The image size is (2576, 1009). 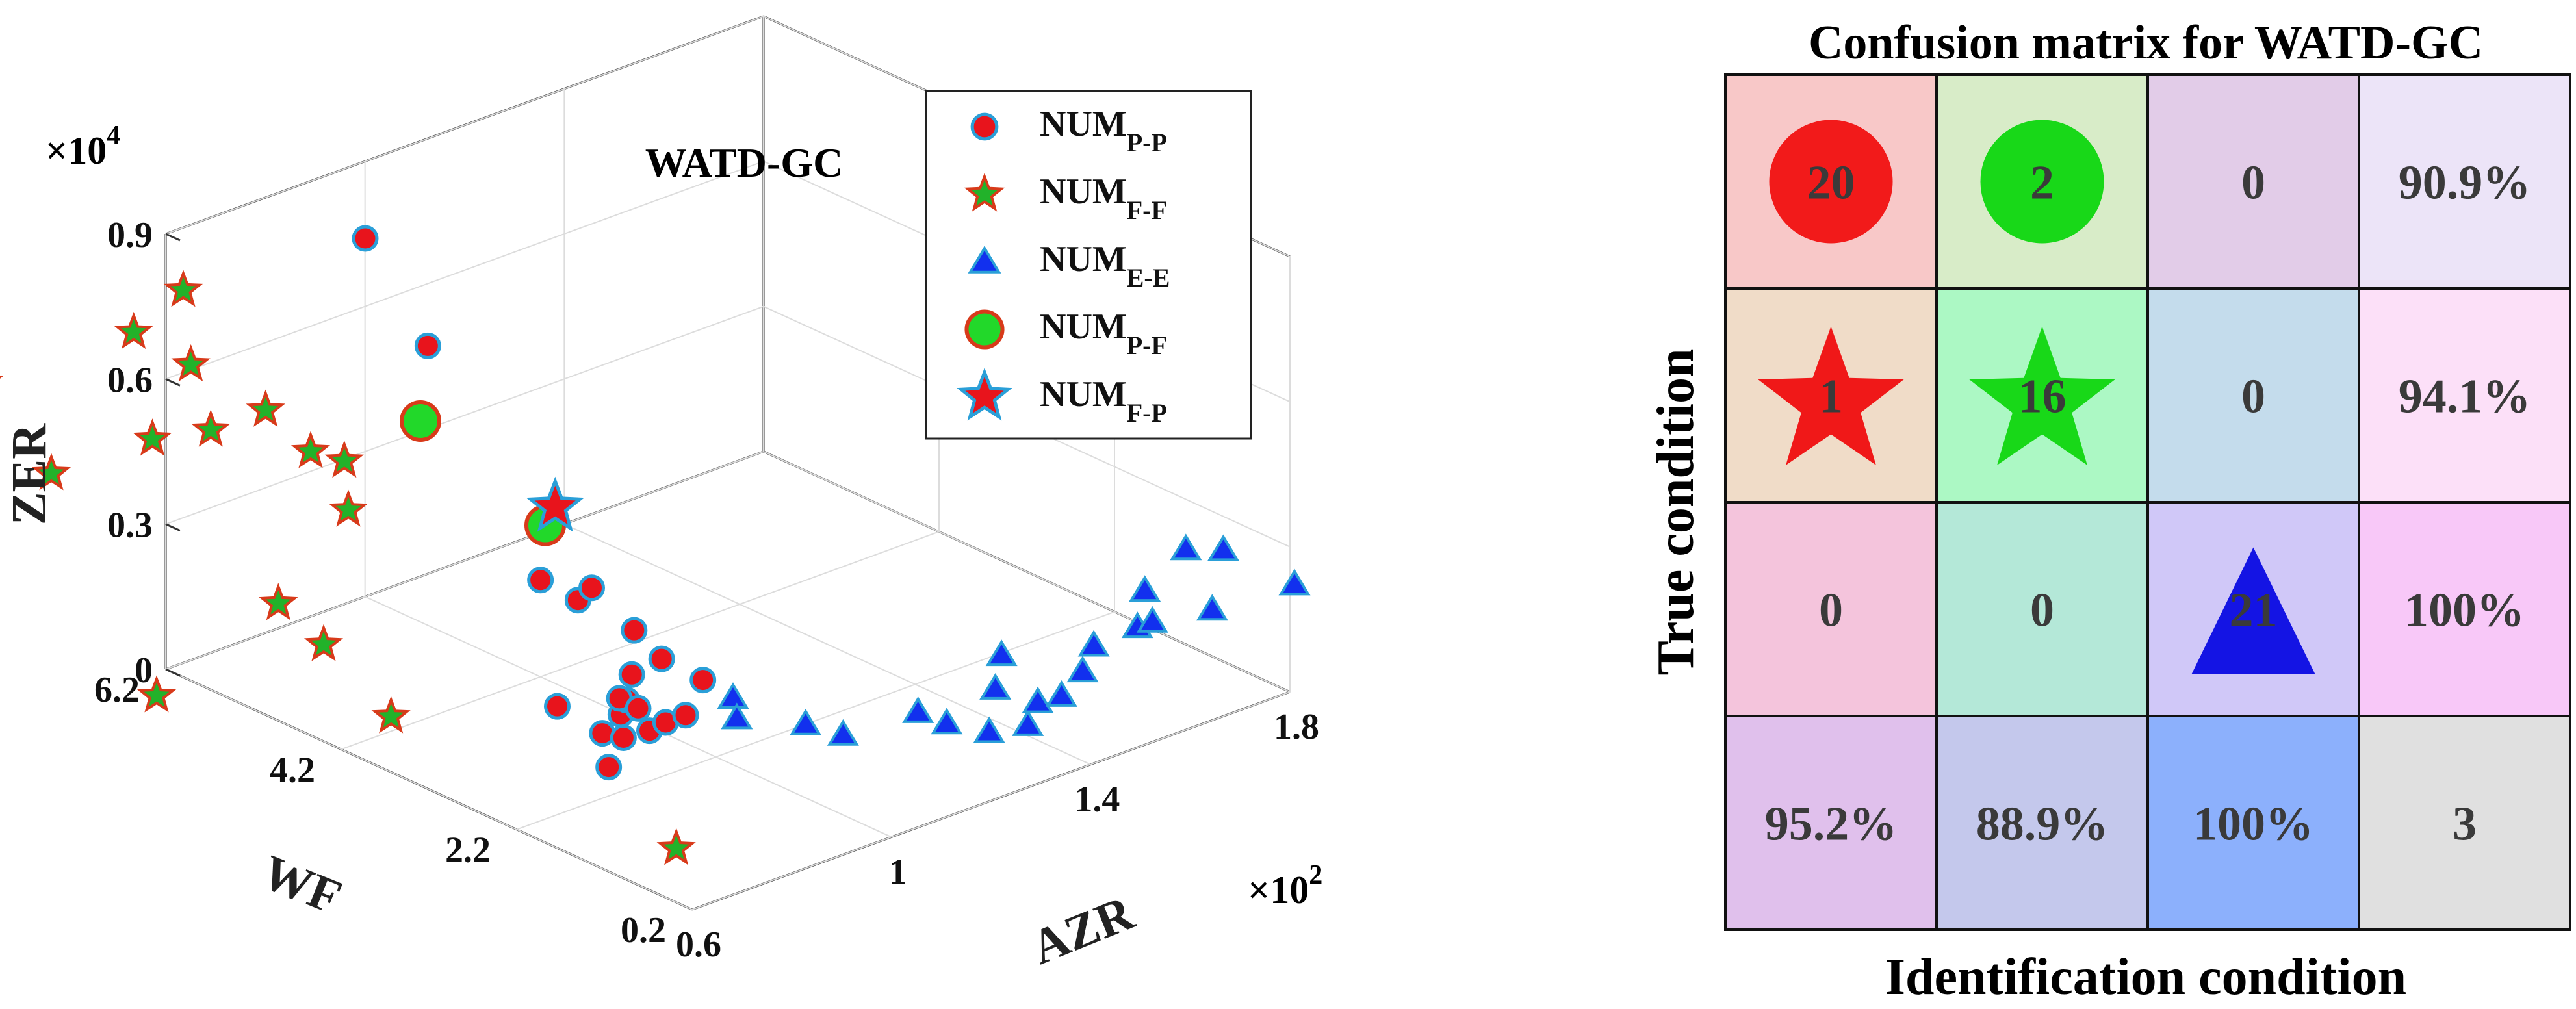 What do you see at coordinates (898, 872) in the screenshot?
I see `x-tick-label: 1` at bounding box center [898, 872].